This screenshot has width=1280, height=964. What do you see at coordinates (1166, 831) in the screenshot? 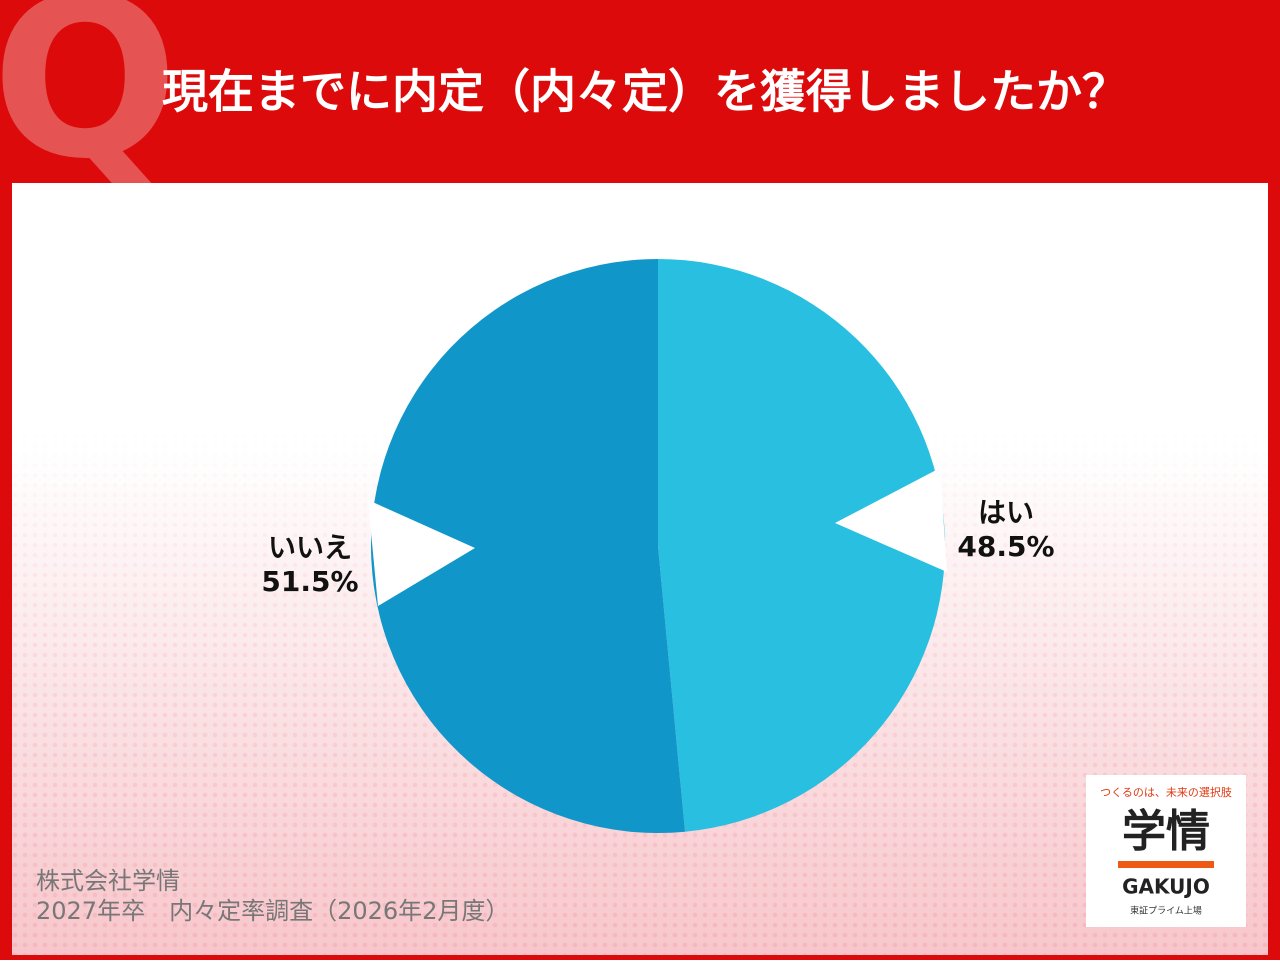
I see `logo-name: 学情` at bounding box center [1166, 831].